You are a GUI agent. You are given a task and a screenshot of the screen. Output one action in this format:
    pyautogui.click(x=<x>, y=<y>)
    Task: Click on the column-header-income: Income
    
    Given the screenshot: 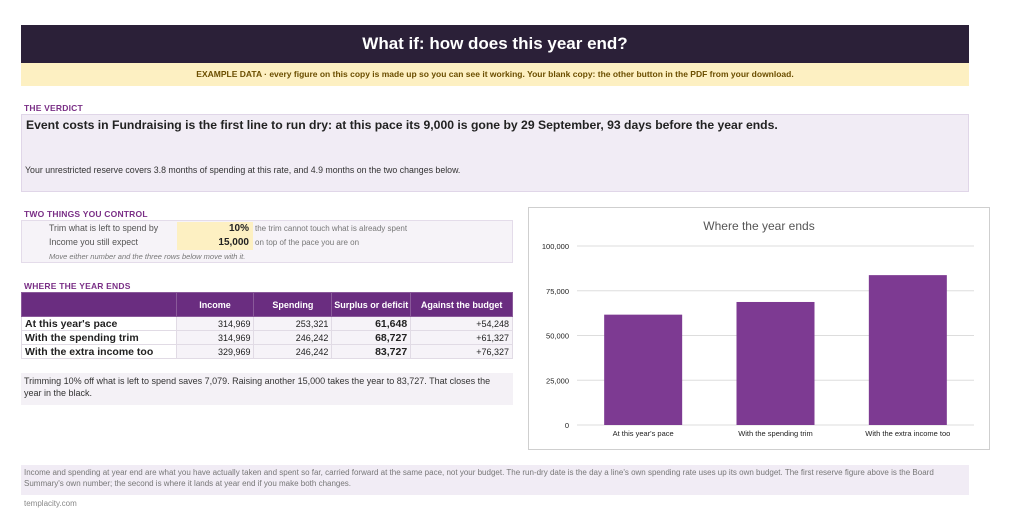 What is the action you would take?
    pyautogui.click(x=215, y=304)
    